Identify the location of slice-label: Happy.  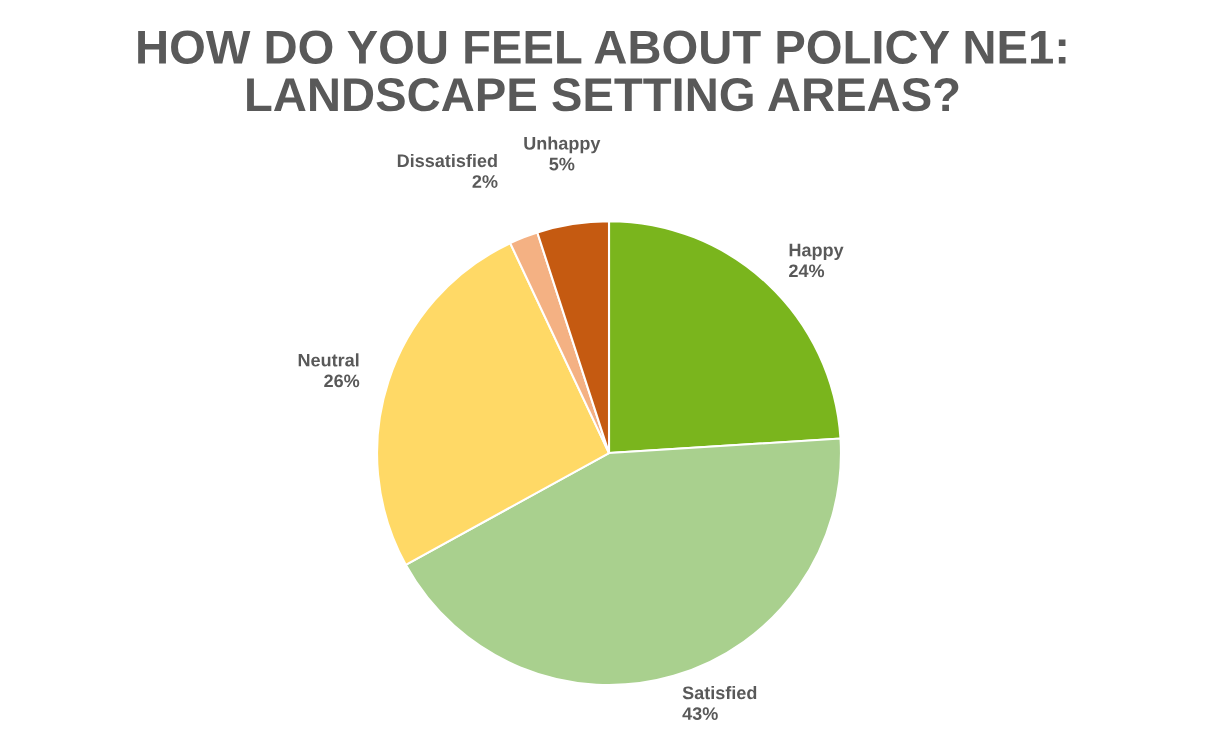
(816, 252).